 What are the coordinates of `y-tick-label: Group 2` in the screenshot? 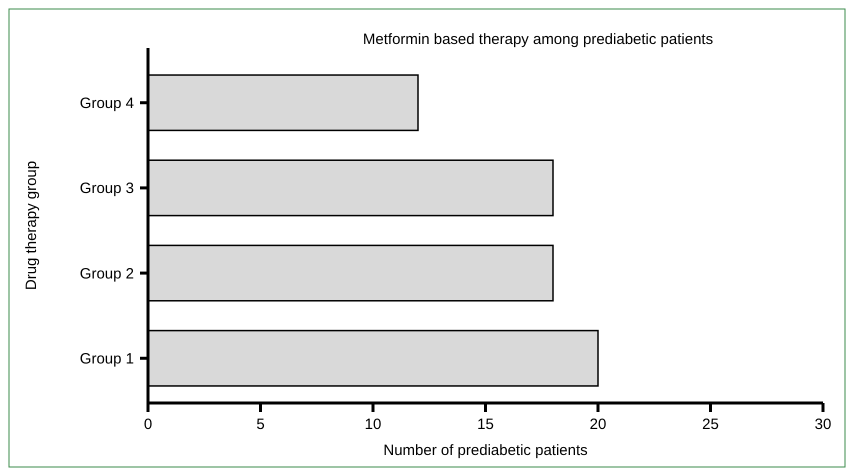 It's located at (107, 273).